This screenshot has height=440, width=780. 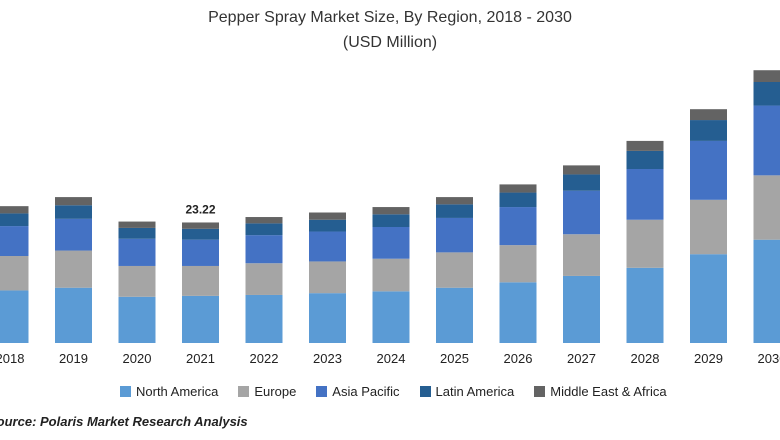 What do you see at coordinates (14, 220) in the screenshot?
I see `bar-latin-america-2018` at bounding box center [14, 220].